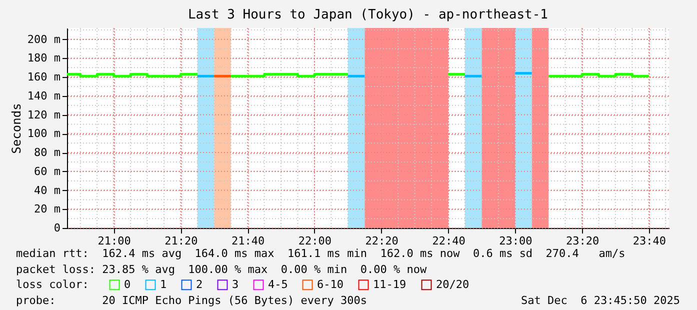 Image resolution: width=697 pixels, height=310 pixels. Describe the element at coordinates (52, 284) in the screenshot. I see `legend-title: loss color:` at that location.